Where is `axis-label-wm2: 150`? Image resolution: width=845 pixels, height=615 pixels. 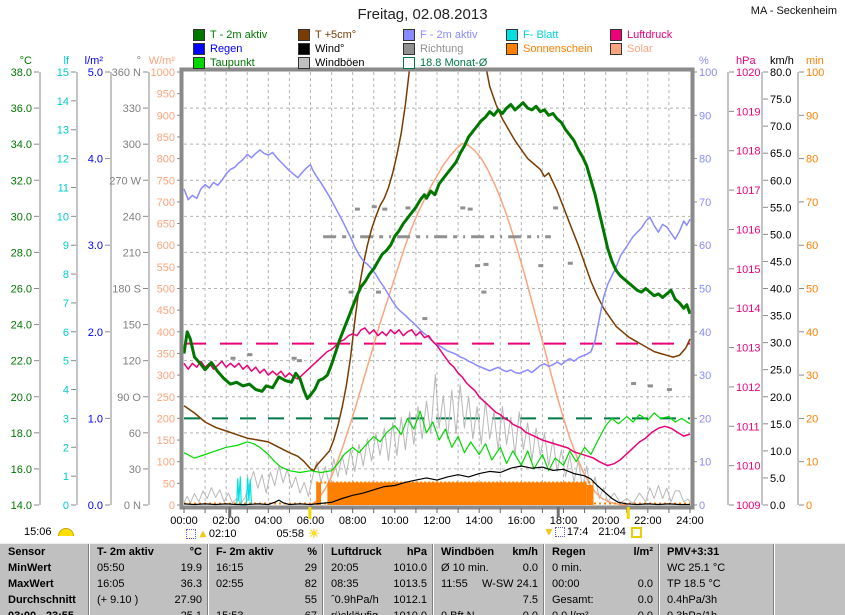
axis-label-wm2: 150 is located at coordinates (166, 441).